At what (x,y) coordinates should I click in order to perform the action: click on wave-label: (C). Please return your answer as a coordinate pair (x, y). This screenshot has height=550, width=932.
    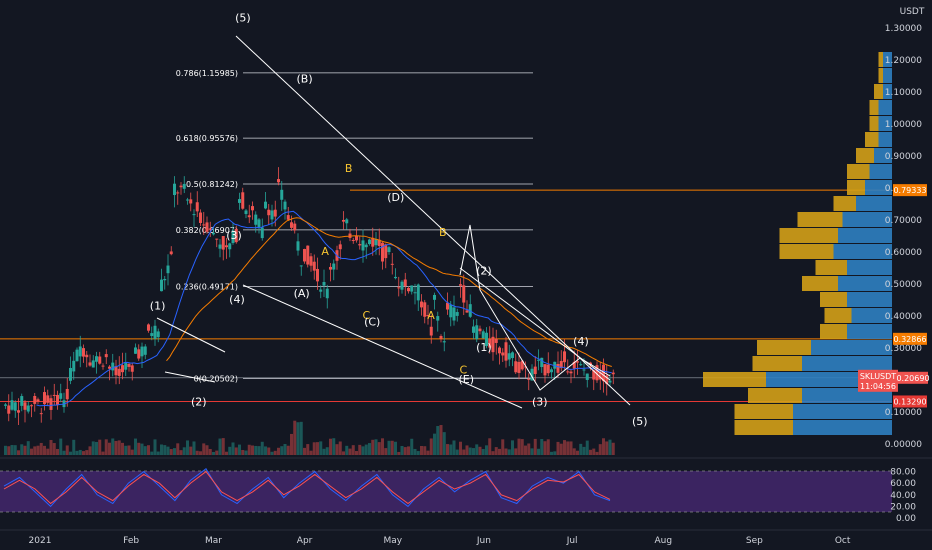
    Looking at the image, I should click on (372, 322).